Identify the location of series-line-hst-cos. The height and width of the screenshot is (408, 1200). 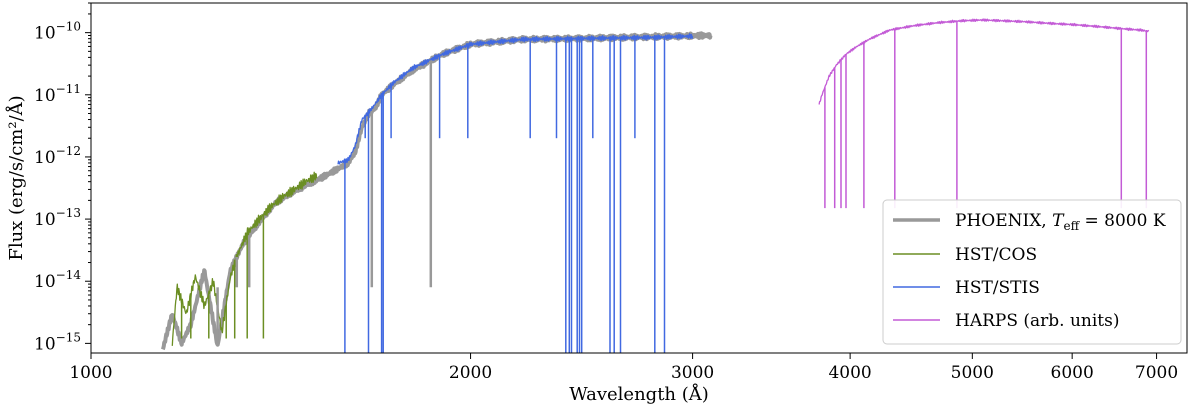
(244, 258).